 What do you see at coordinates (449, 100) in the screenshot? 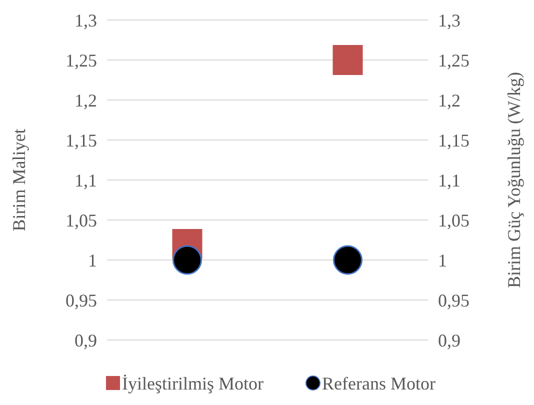
I see `y2-tick-label: 1,2` at bounding box center [449, 100].